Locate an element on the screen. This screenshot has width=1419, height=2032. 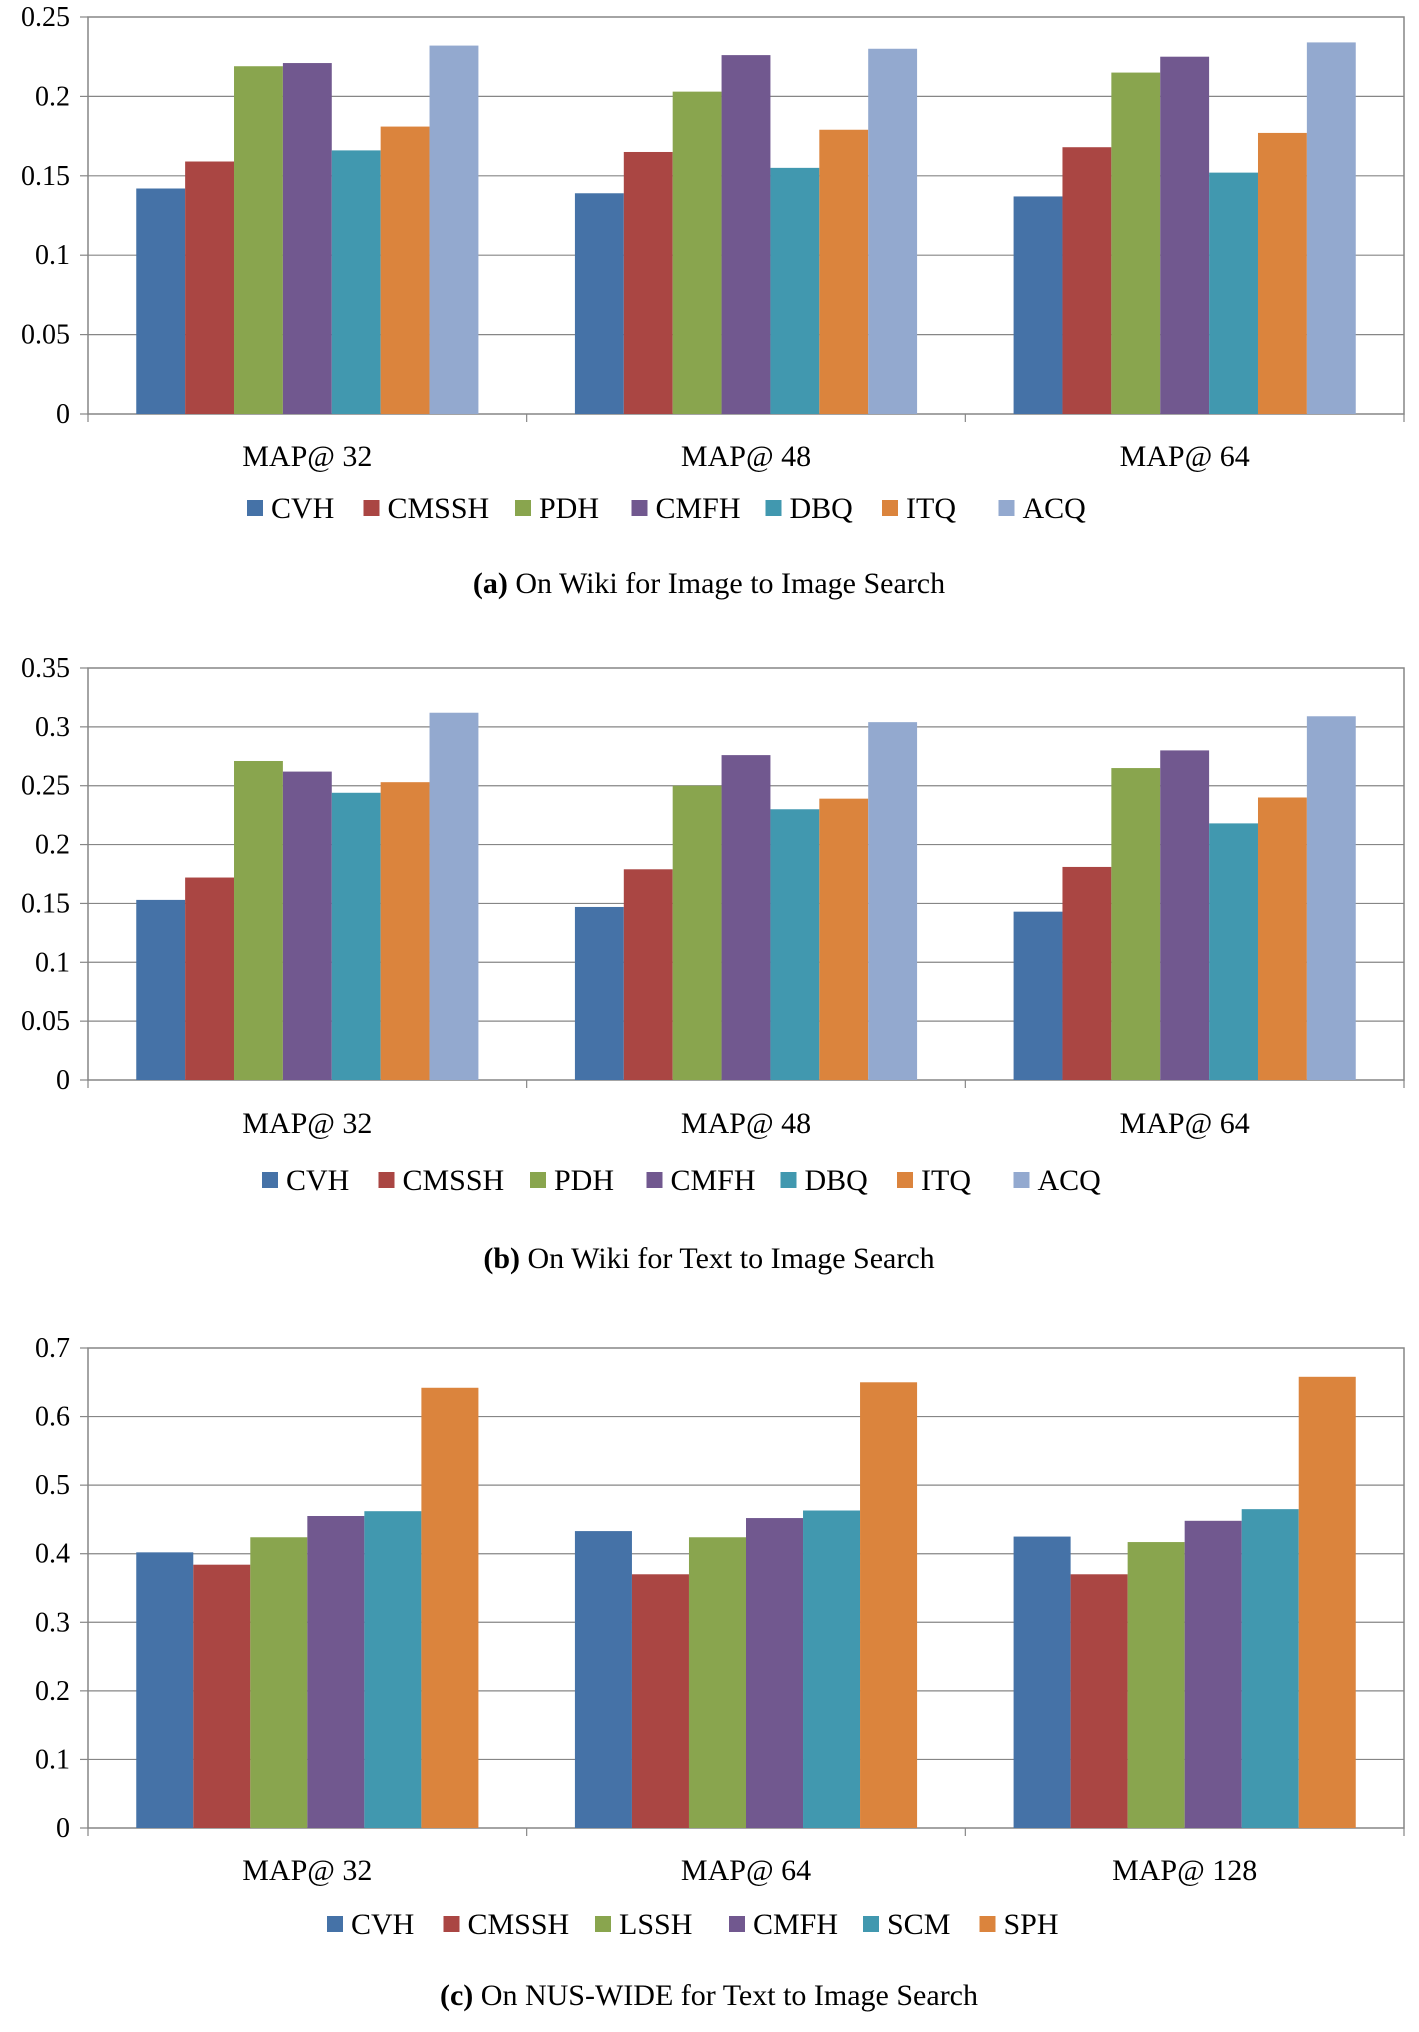
y-tick-label: 0.4 is located at coordinates (52, 1554).